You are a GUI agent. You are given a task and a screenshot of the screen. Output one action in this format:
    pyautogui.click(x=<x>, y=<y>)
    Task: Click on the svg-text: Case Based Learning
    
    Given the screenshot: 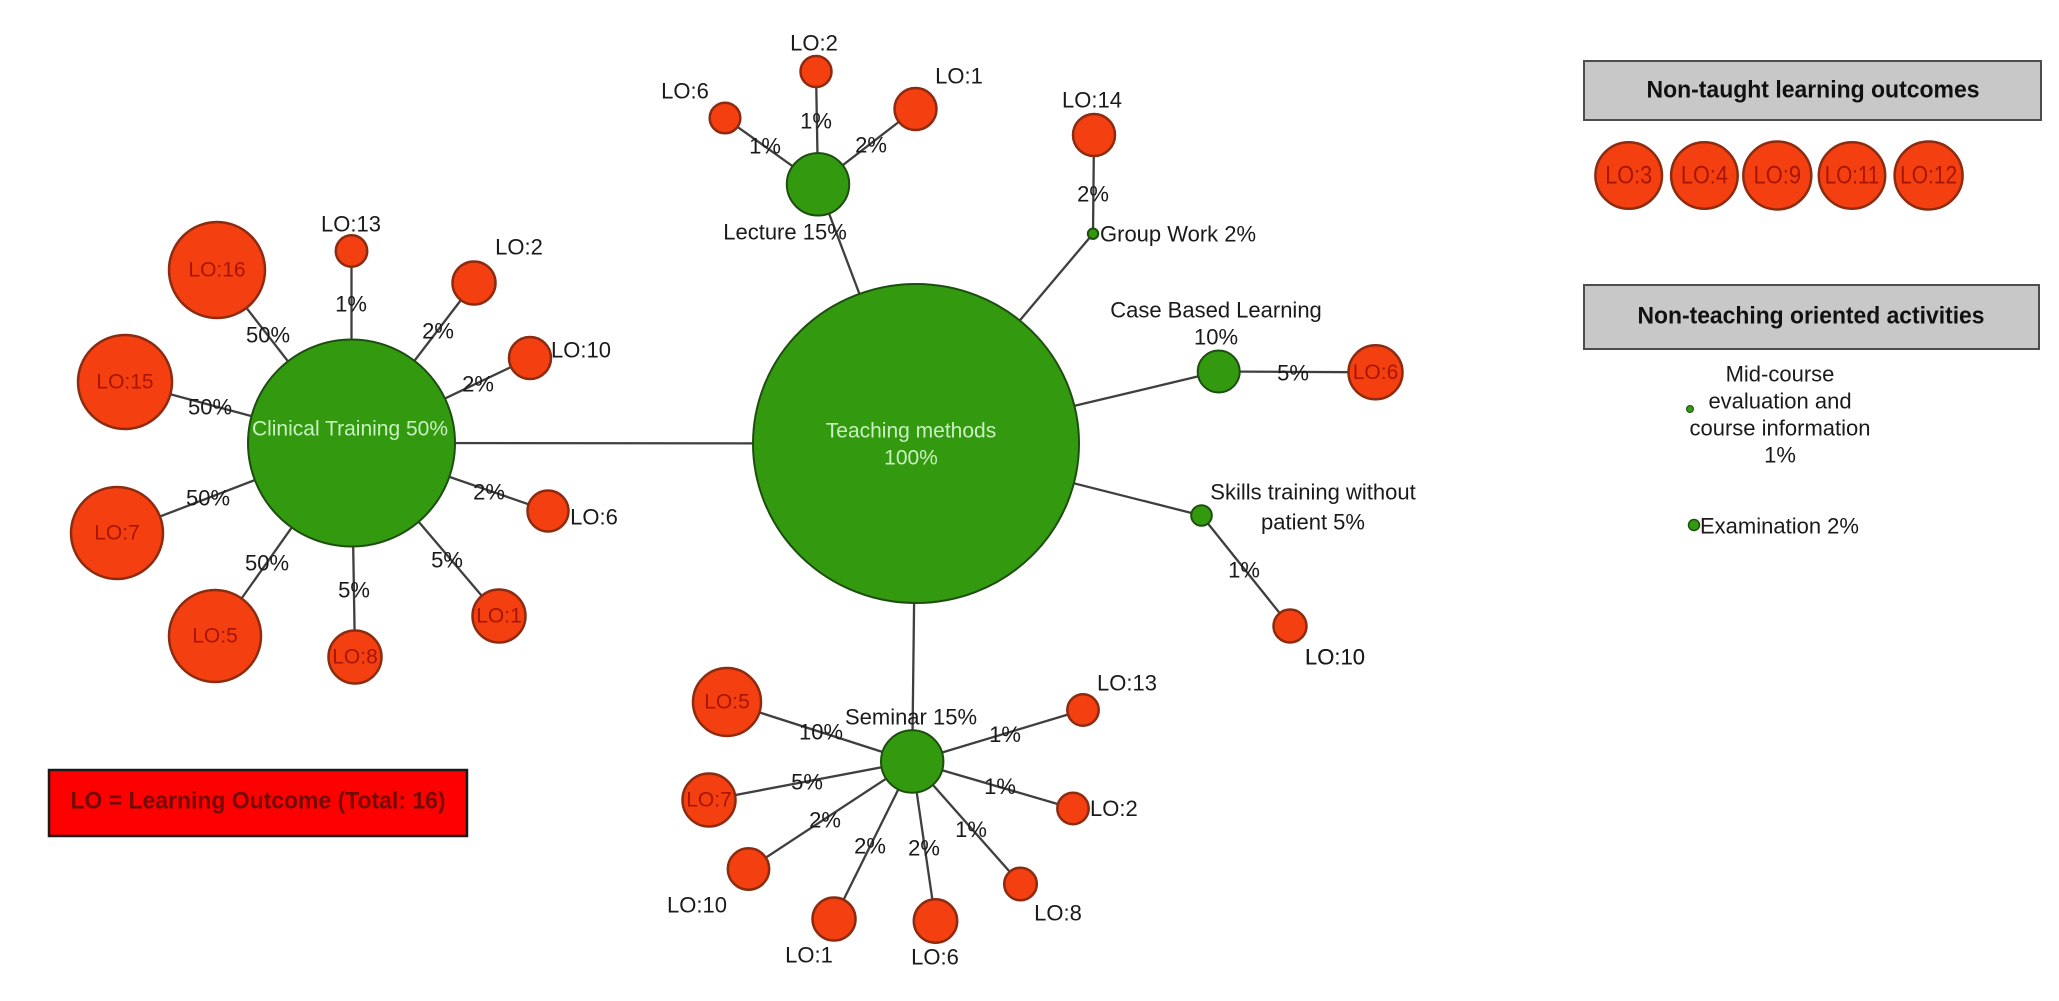 What is the action you would take?
    pyautogui.click(x=1216, y=310)
    